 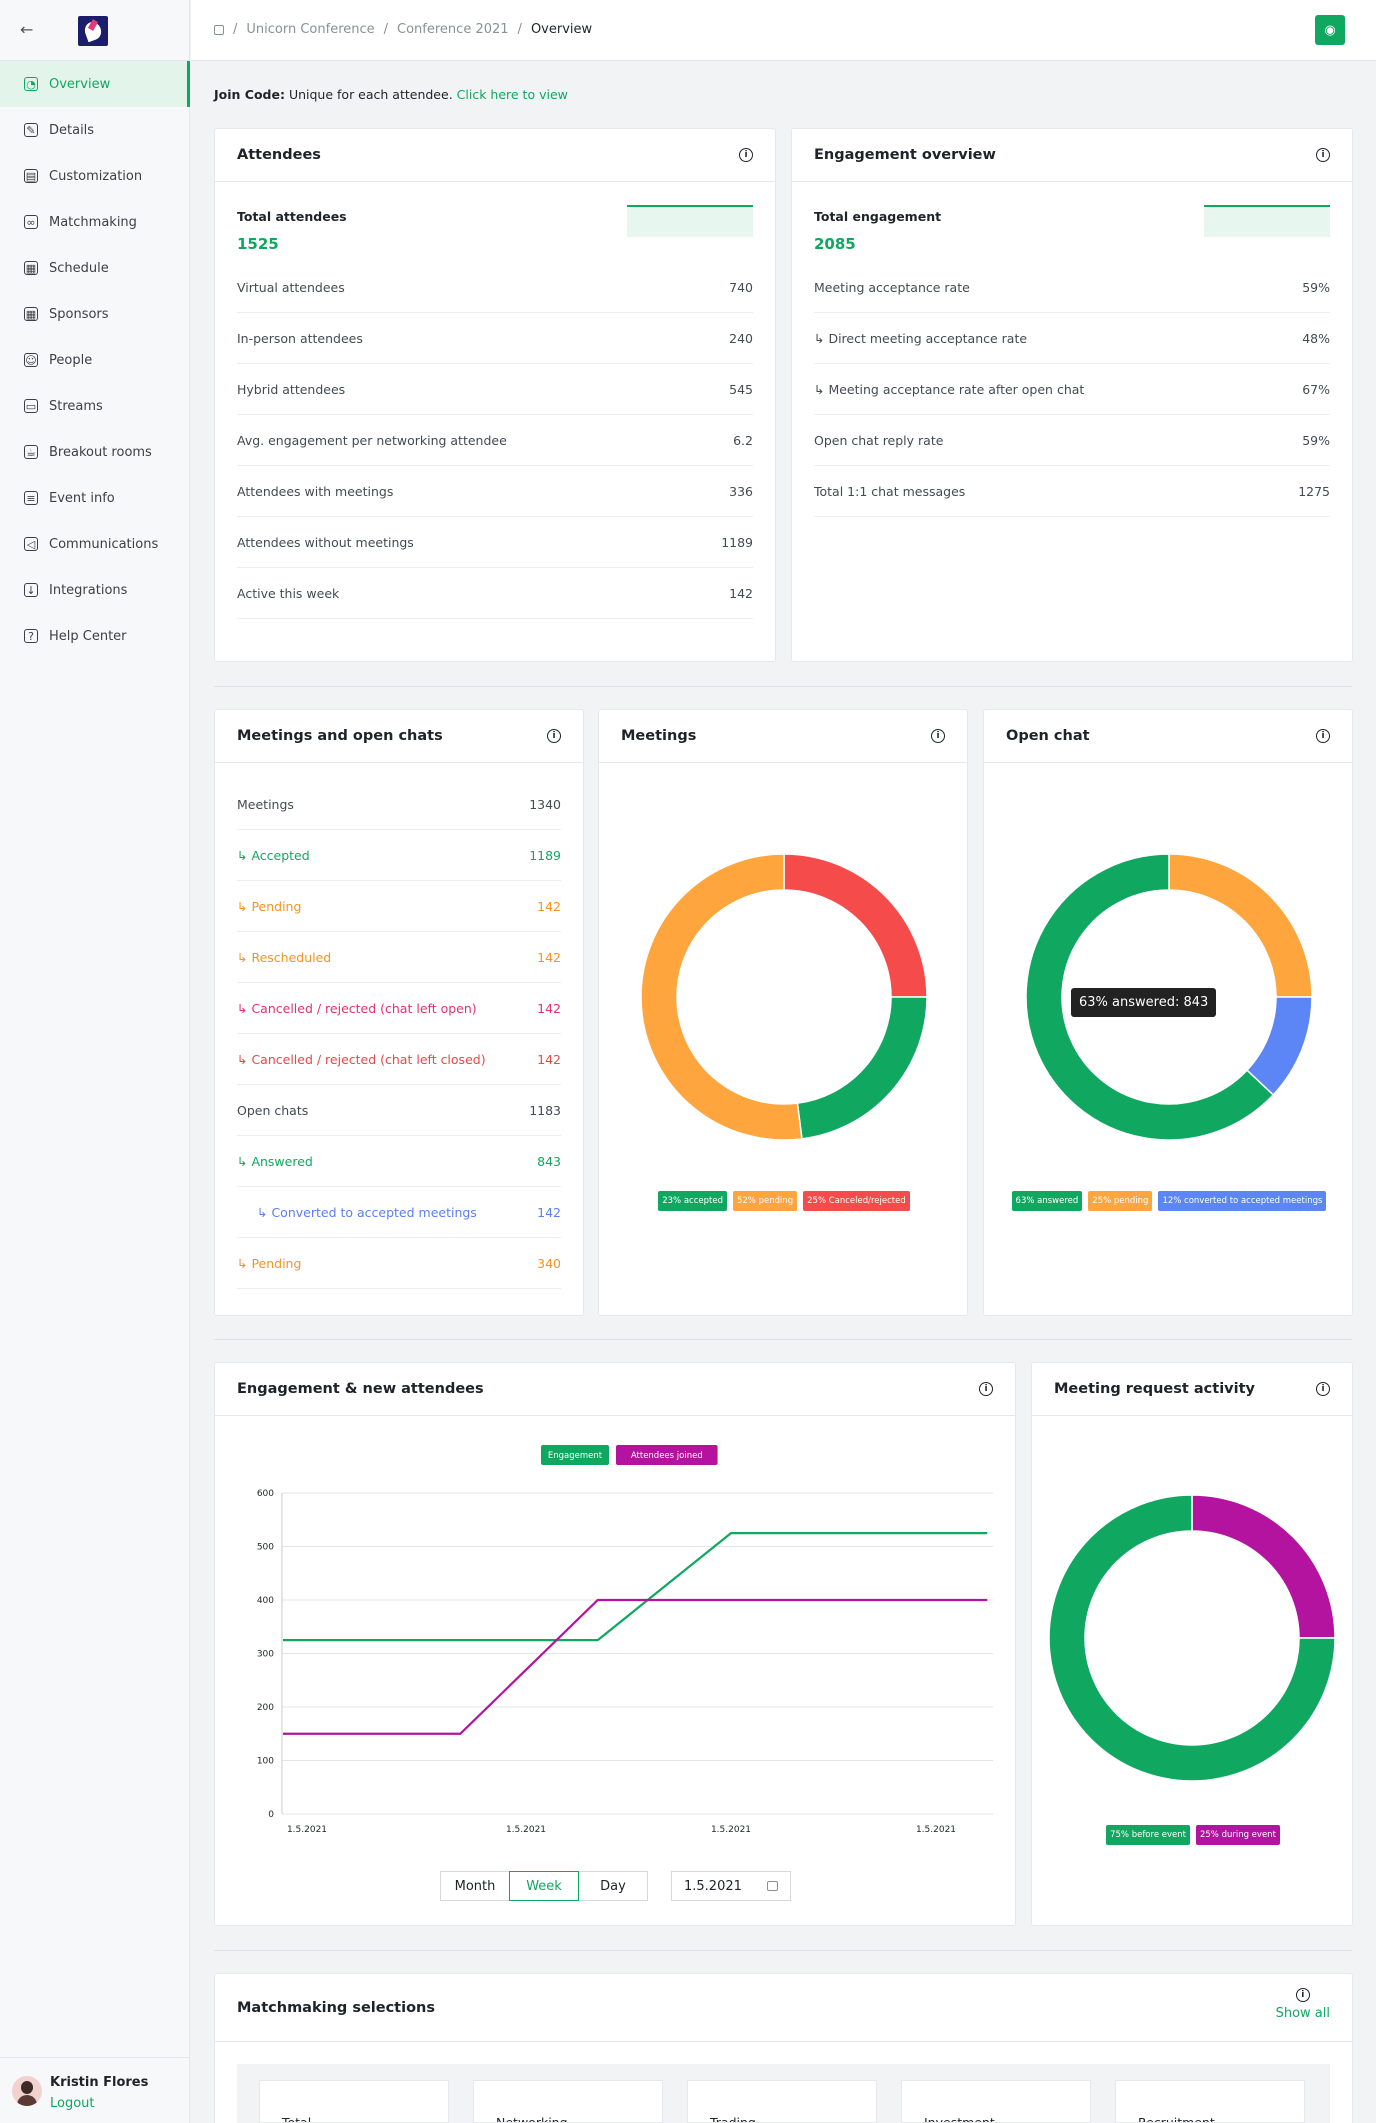 What do you see at coordinates (856, 1201) in the screenshot?
I see `legend-item: 25% Canceled/rejected` at bounding box center [856, 1201].